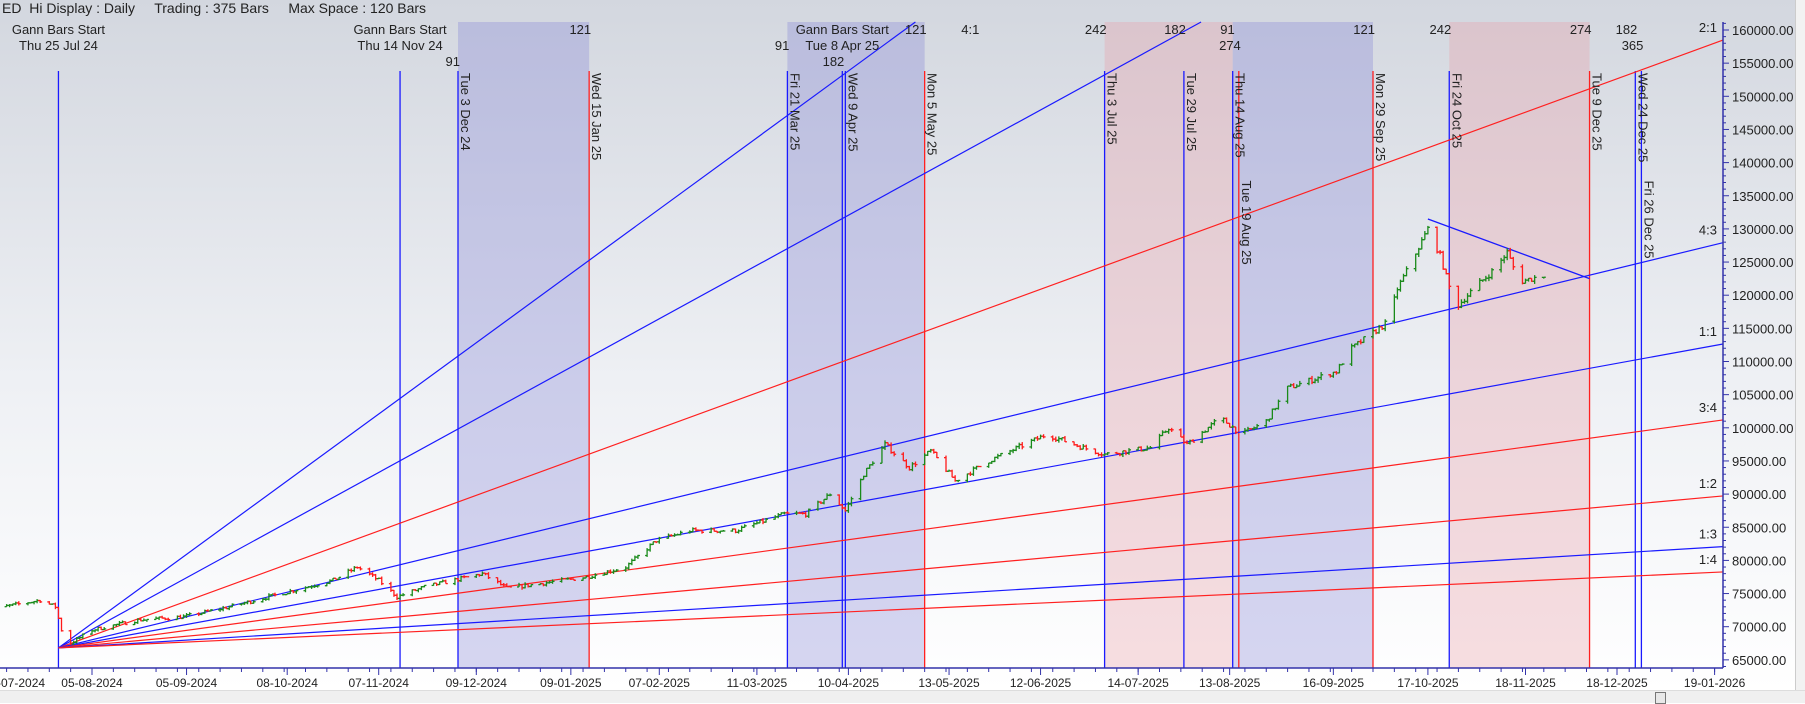 The height and width of the screenshot is (704, 1805). Describe the element at coordinates (1112, 109) in the screenshot. I see `cycle-marker-date: Thu 3 Jul 25` at that location.